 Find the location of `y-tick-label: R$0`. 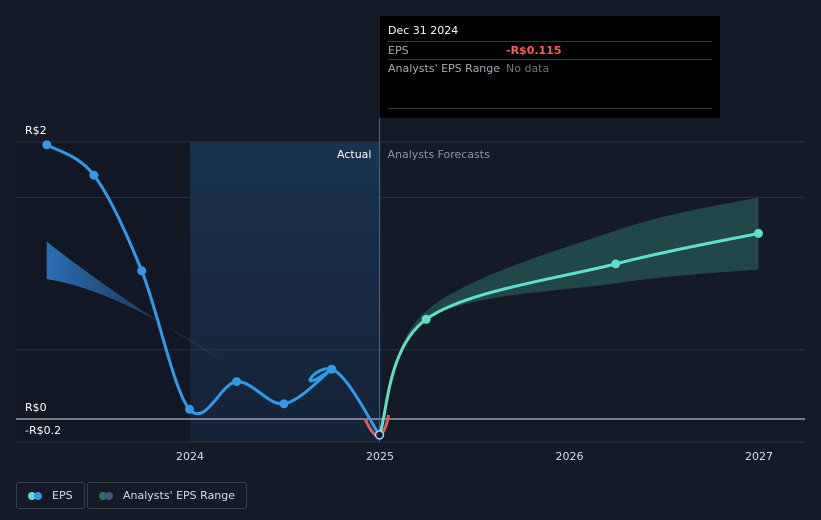

y-tick-label: R$0 is located at coordinates (36, 407).